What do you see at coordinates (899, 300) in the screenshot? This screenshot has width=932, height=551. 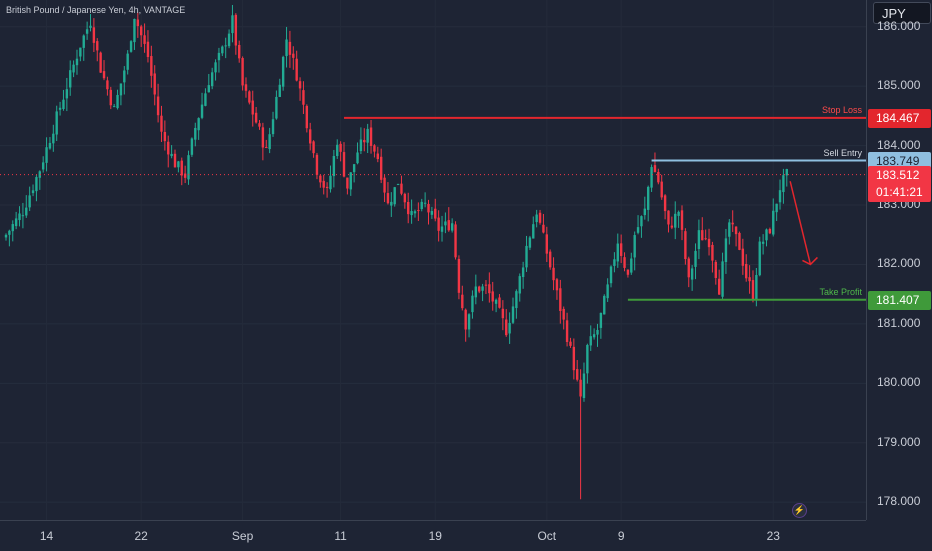 I see `take-profit-price-label: 181.407` at bounding box center [899, 300].